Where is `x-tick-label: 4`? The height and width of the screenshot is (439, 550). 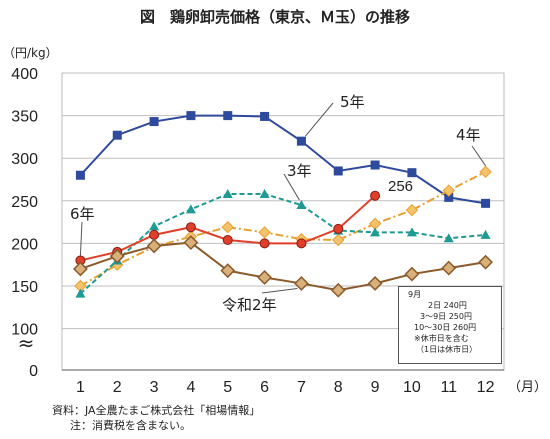 x-tick-label: 4 is located at coordinates (190, 387).